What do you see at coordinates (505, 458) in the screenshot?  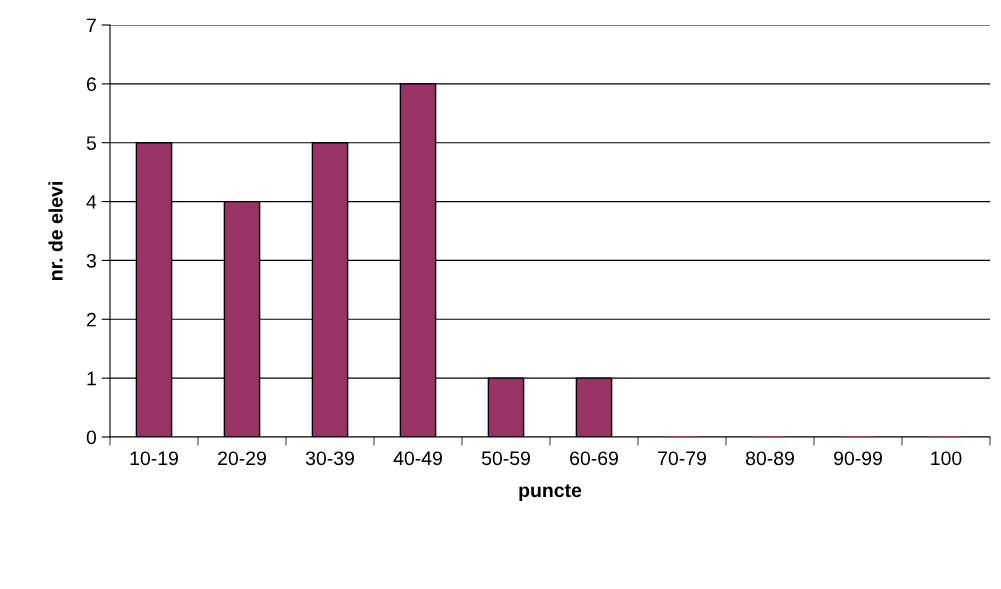 I see `x-tick-label: 50-59` at bounding box center [505, 458].